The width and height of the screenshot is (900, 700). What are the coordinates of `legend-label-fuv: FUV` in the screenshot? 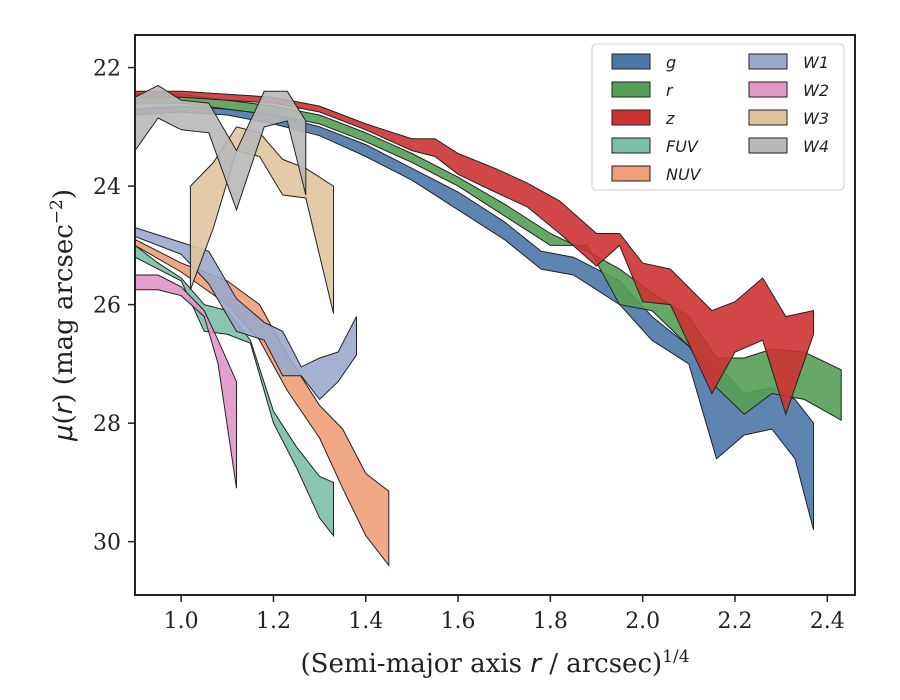 It's located at (682, 146).